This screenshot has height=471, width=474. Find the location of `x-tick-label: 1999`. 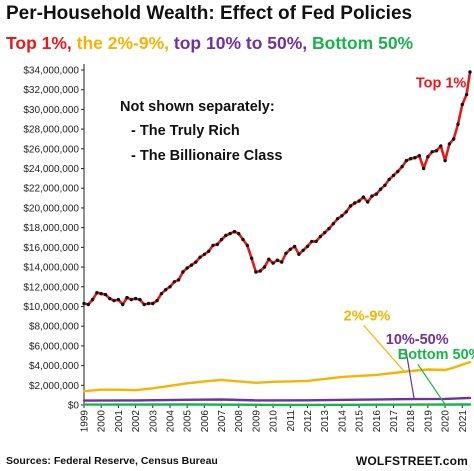

x-tick-label: 1999 is located at coordinates (85, 421).